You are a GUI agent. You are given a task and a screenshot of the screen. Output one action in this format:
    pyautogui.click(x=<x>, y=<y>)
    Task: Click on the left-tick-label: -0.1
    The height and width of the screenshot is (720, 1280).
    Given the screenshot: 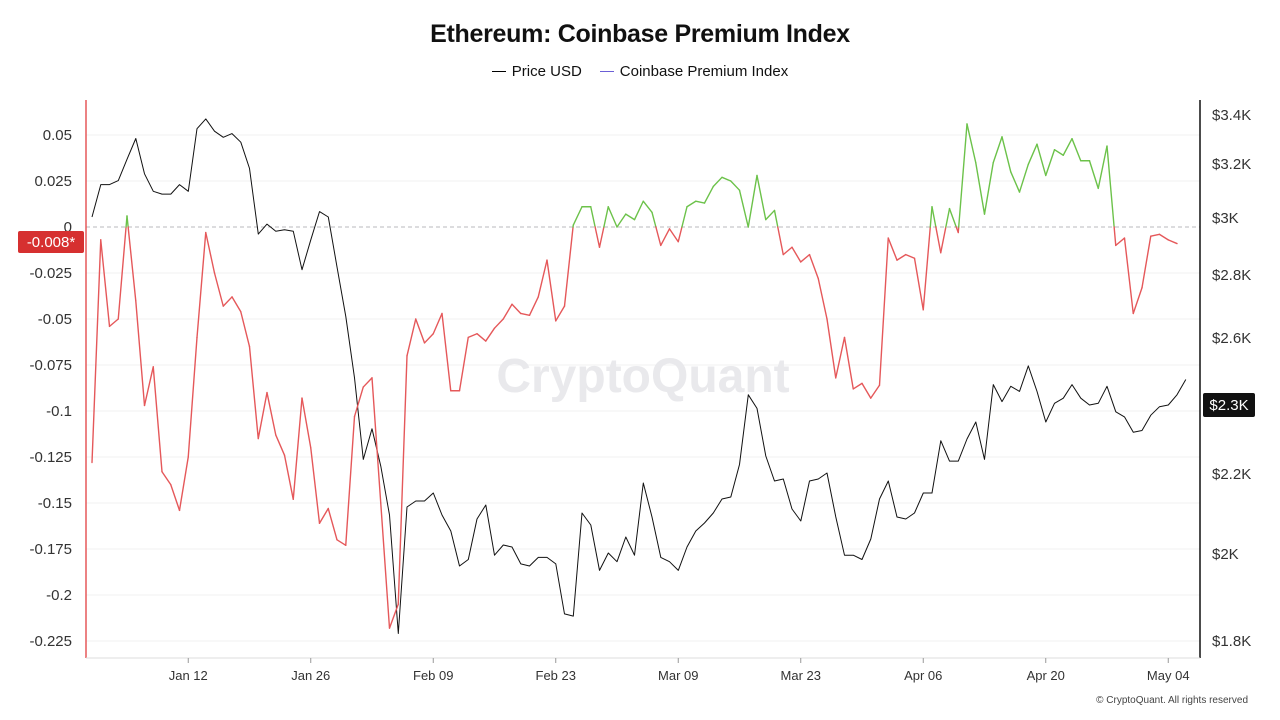 What is the action you would take?
    pyautogui.click(x=59, y=411)
    